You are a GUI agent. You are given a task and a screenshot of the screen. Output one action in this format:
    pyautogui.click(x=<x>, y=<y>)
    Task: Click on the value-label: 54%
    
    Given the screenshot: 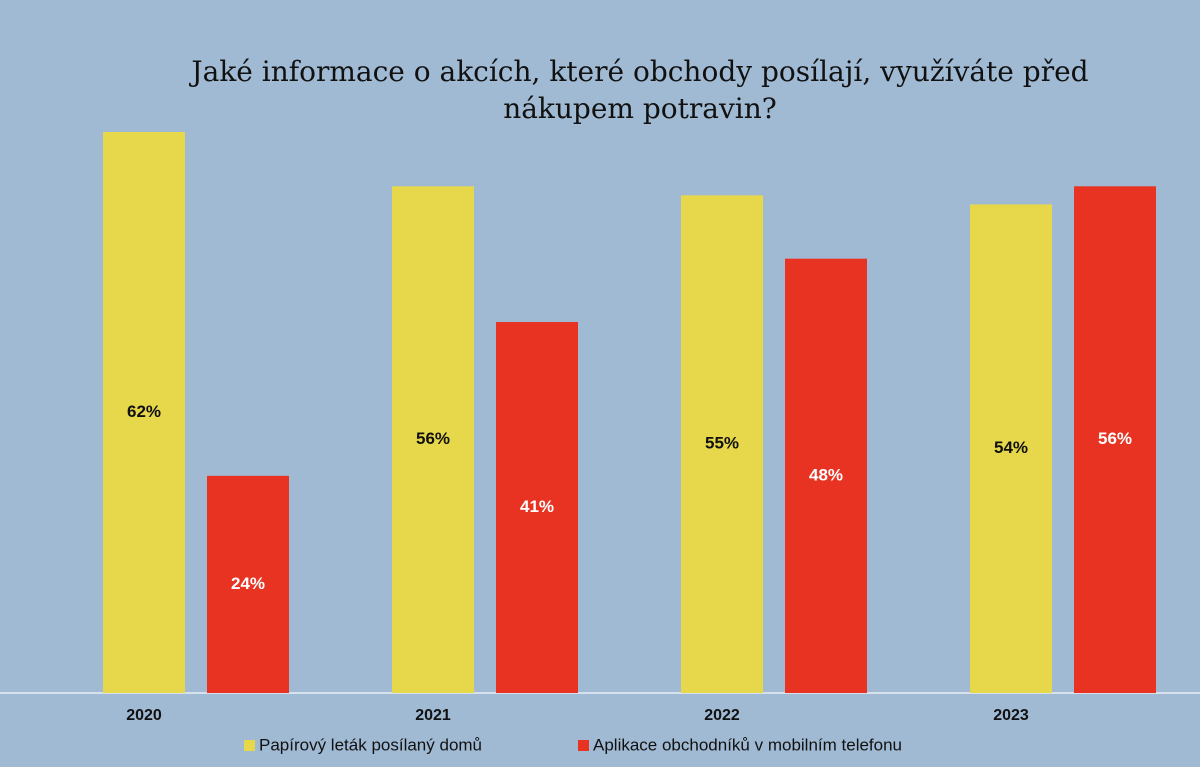 What is the action you would take?
    pyautogui.click(x=1011, y=447)
    